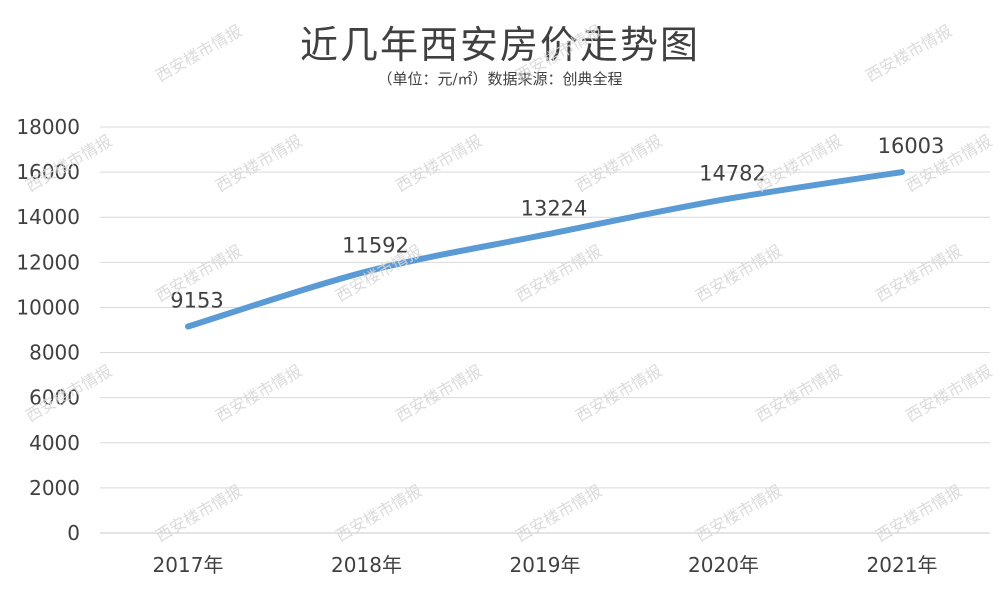 The height and width of the screenshot is (601, 1000). I want to click on data-label: 16003, so click(911, 146).